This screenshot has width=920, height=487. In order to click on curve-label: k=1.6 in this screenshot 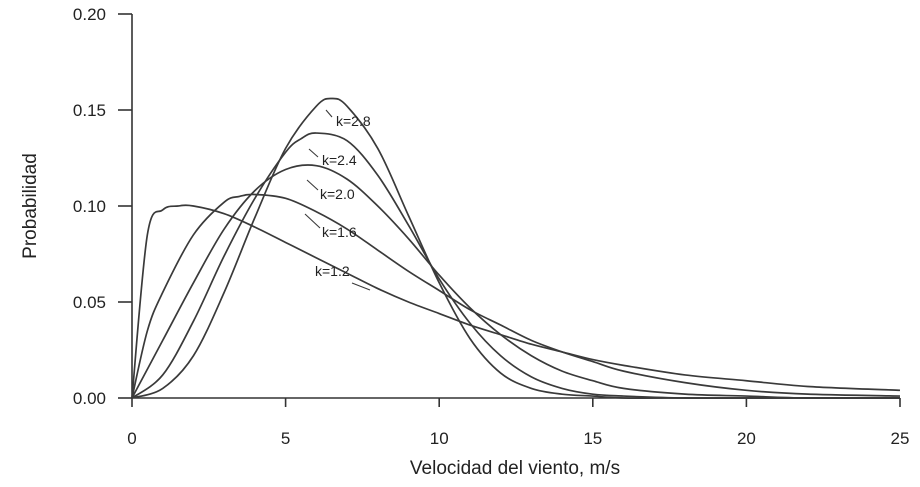, I will do `click(339, 232)`.